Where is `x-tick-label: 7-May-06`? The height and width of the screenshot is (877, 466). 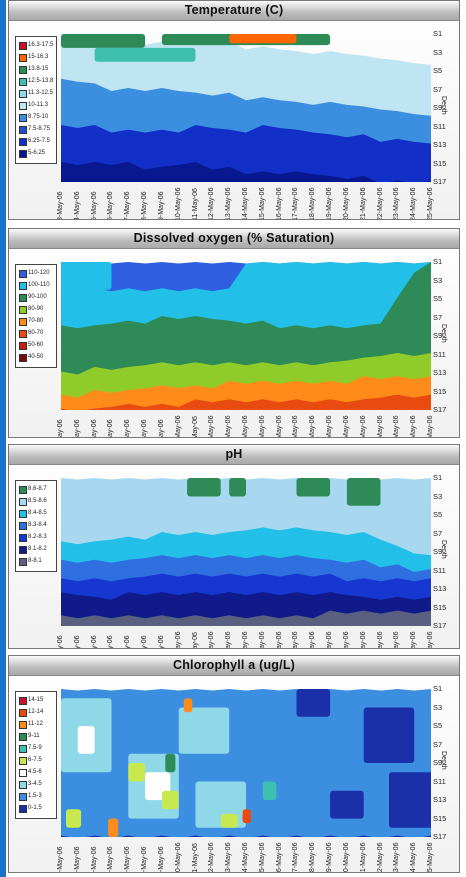
x-tick-label: 7-May-06 is located at coordinates (127, 641).